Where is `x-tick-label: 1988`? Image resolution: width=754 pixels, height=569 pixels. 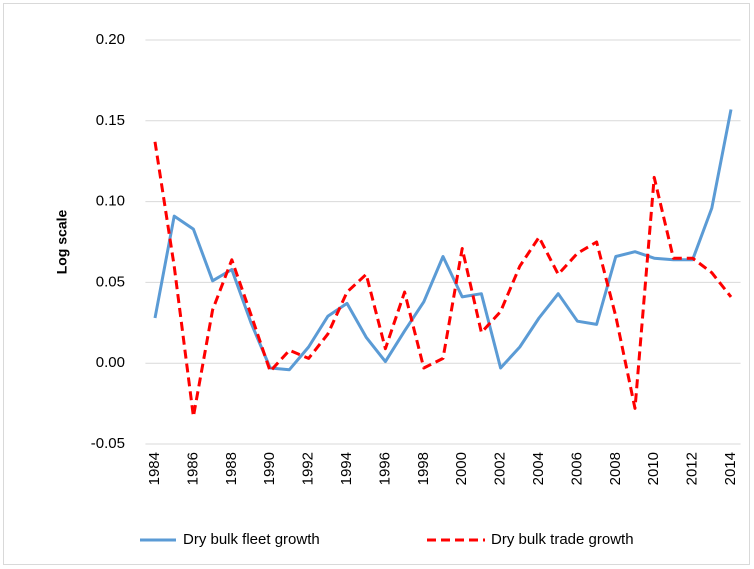
x-tick-label: 1988 is located at coordinates (231, 468).